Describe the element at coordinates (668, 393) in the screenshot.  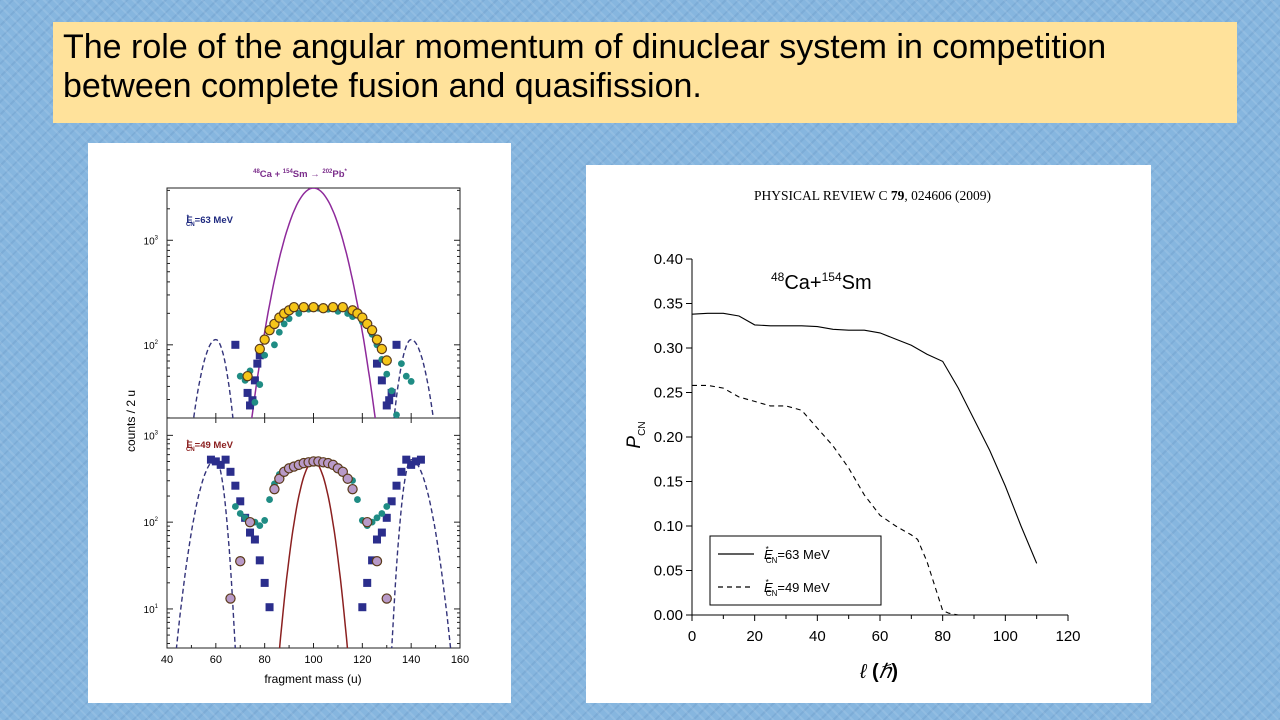
I see `y-tick-label: 0.25` at that location.